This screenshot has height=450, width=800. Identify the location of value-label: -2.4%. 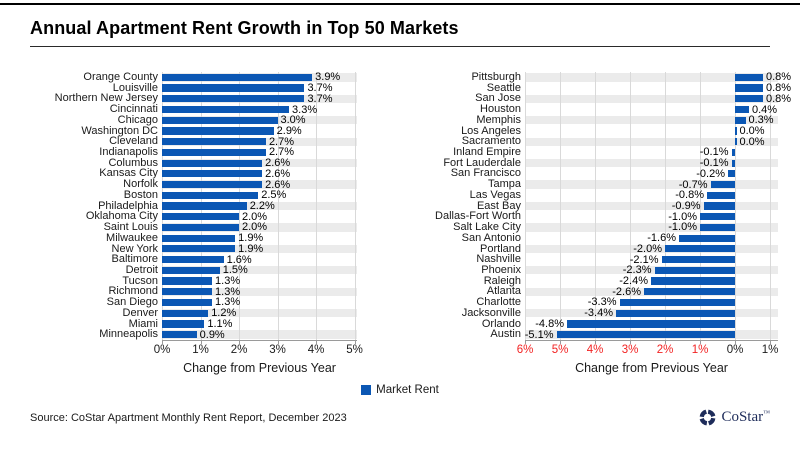
(633, 281).